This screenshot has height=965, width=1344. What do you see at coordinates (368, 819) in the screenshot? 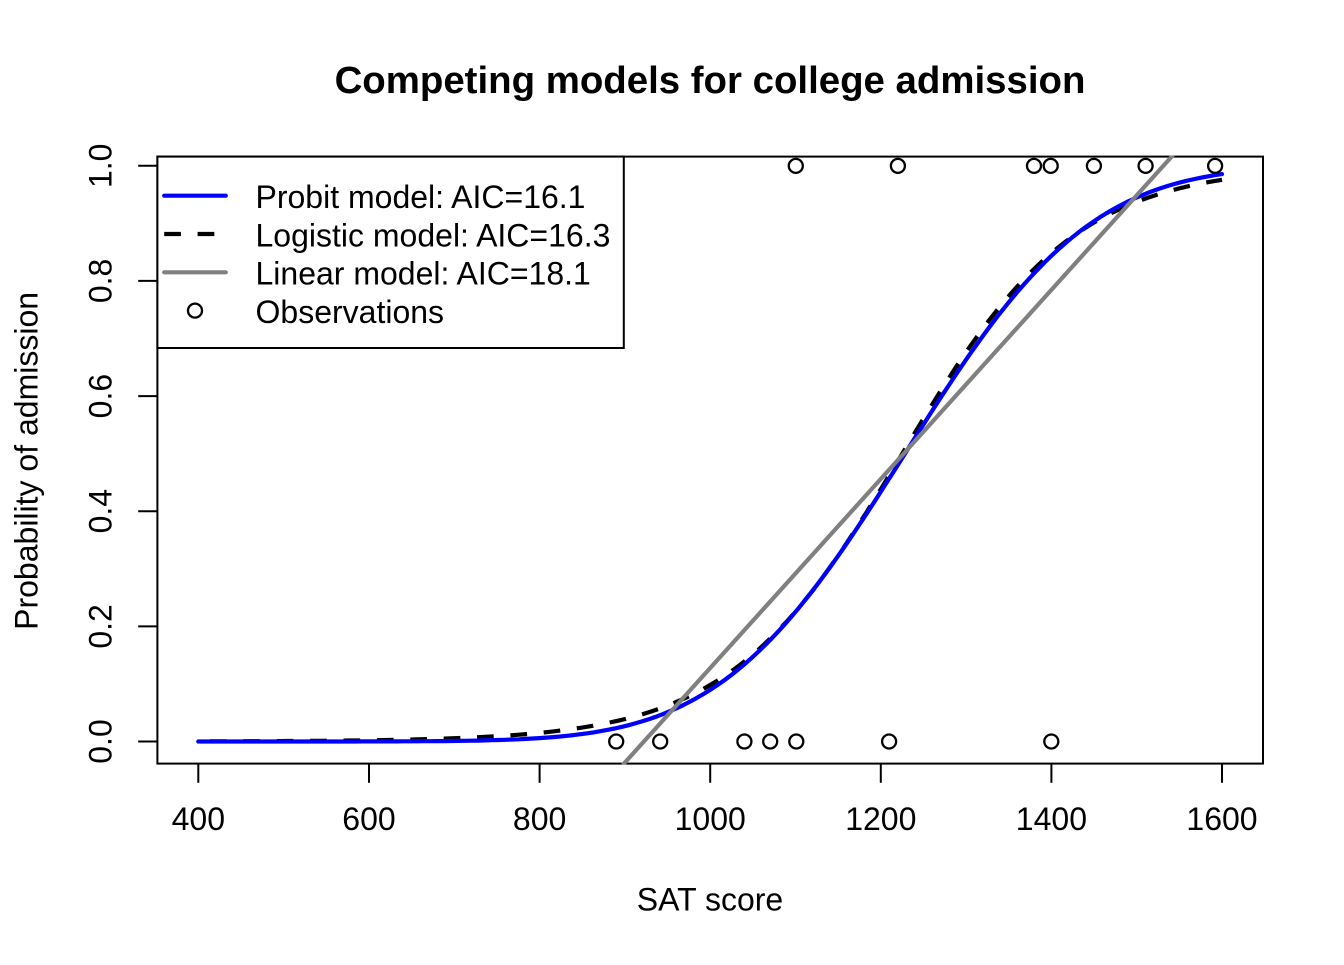
I see `svg-text: 600` at bounding box center [368, 819].